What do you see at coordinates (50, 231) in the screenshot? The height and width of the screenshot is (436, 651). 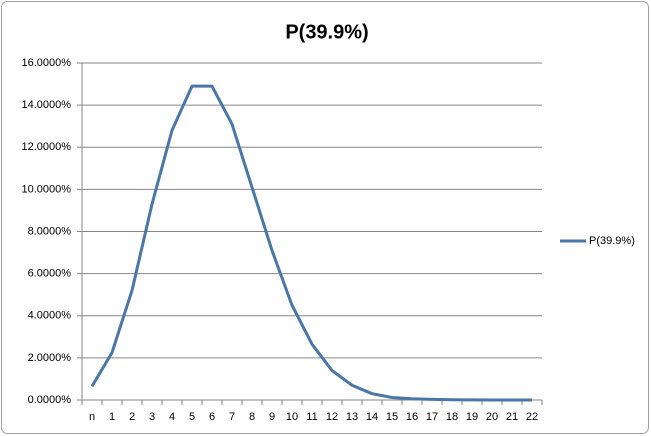 I see `y-tick-label: 8.0000%` at bounding box center [50, 231].